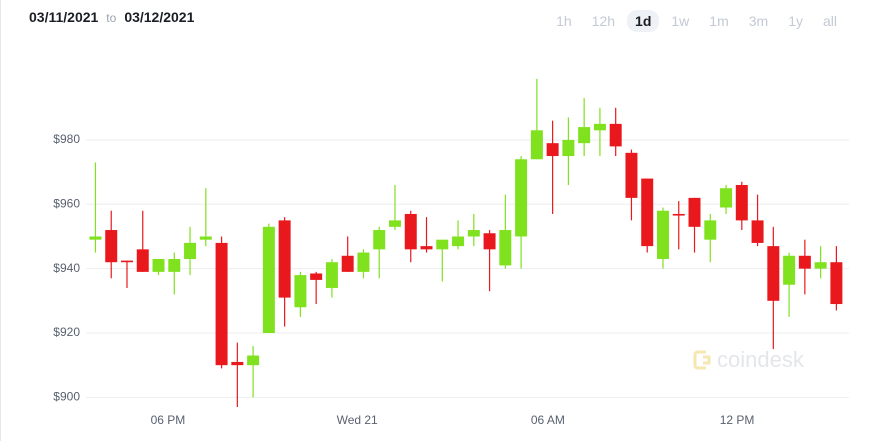  I want to click on y-tick-label: $980, so click(66, 139).